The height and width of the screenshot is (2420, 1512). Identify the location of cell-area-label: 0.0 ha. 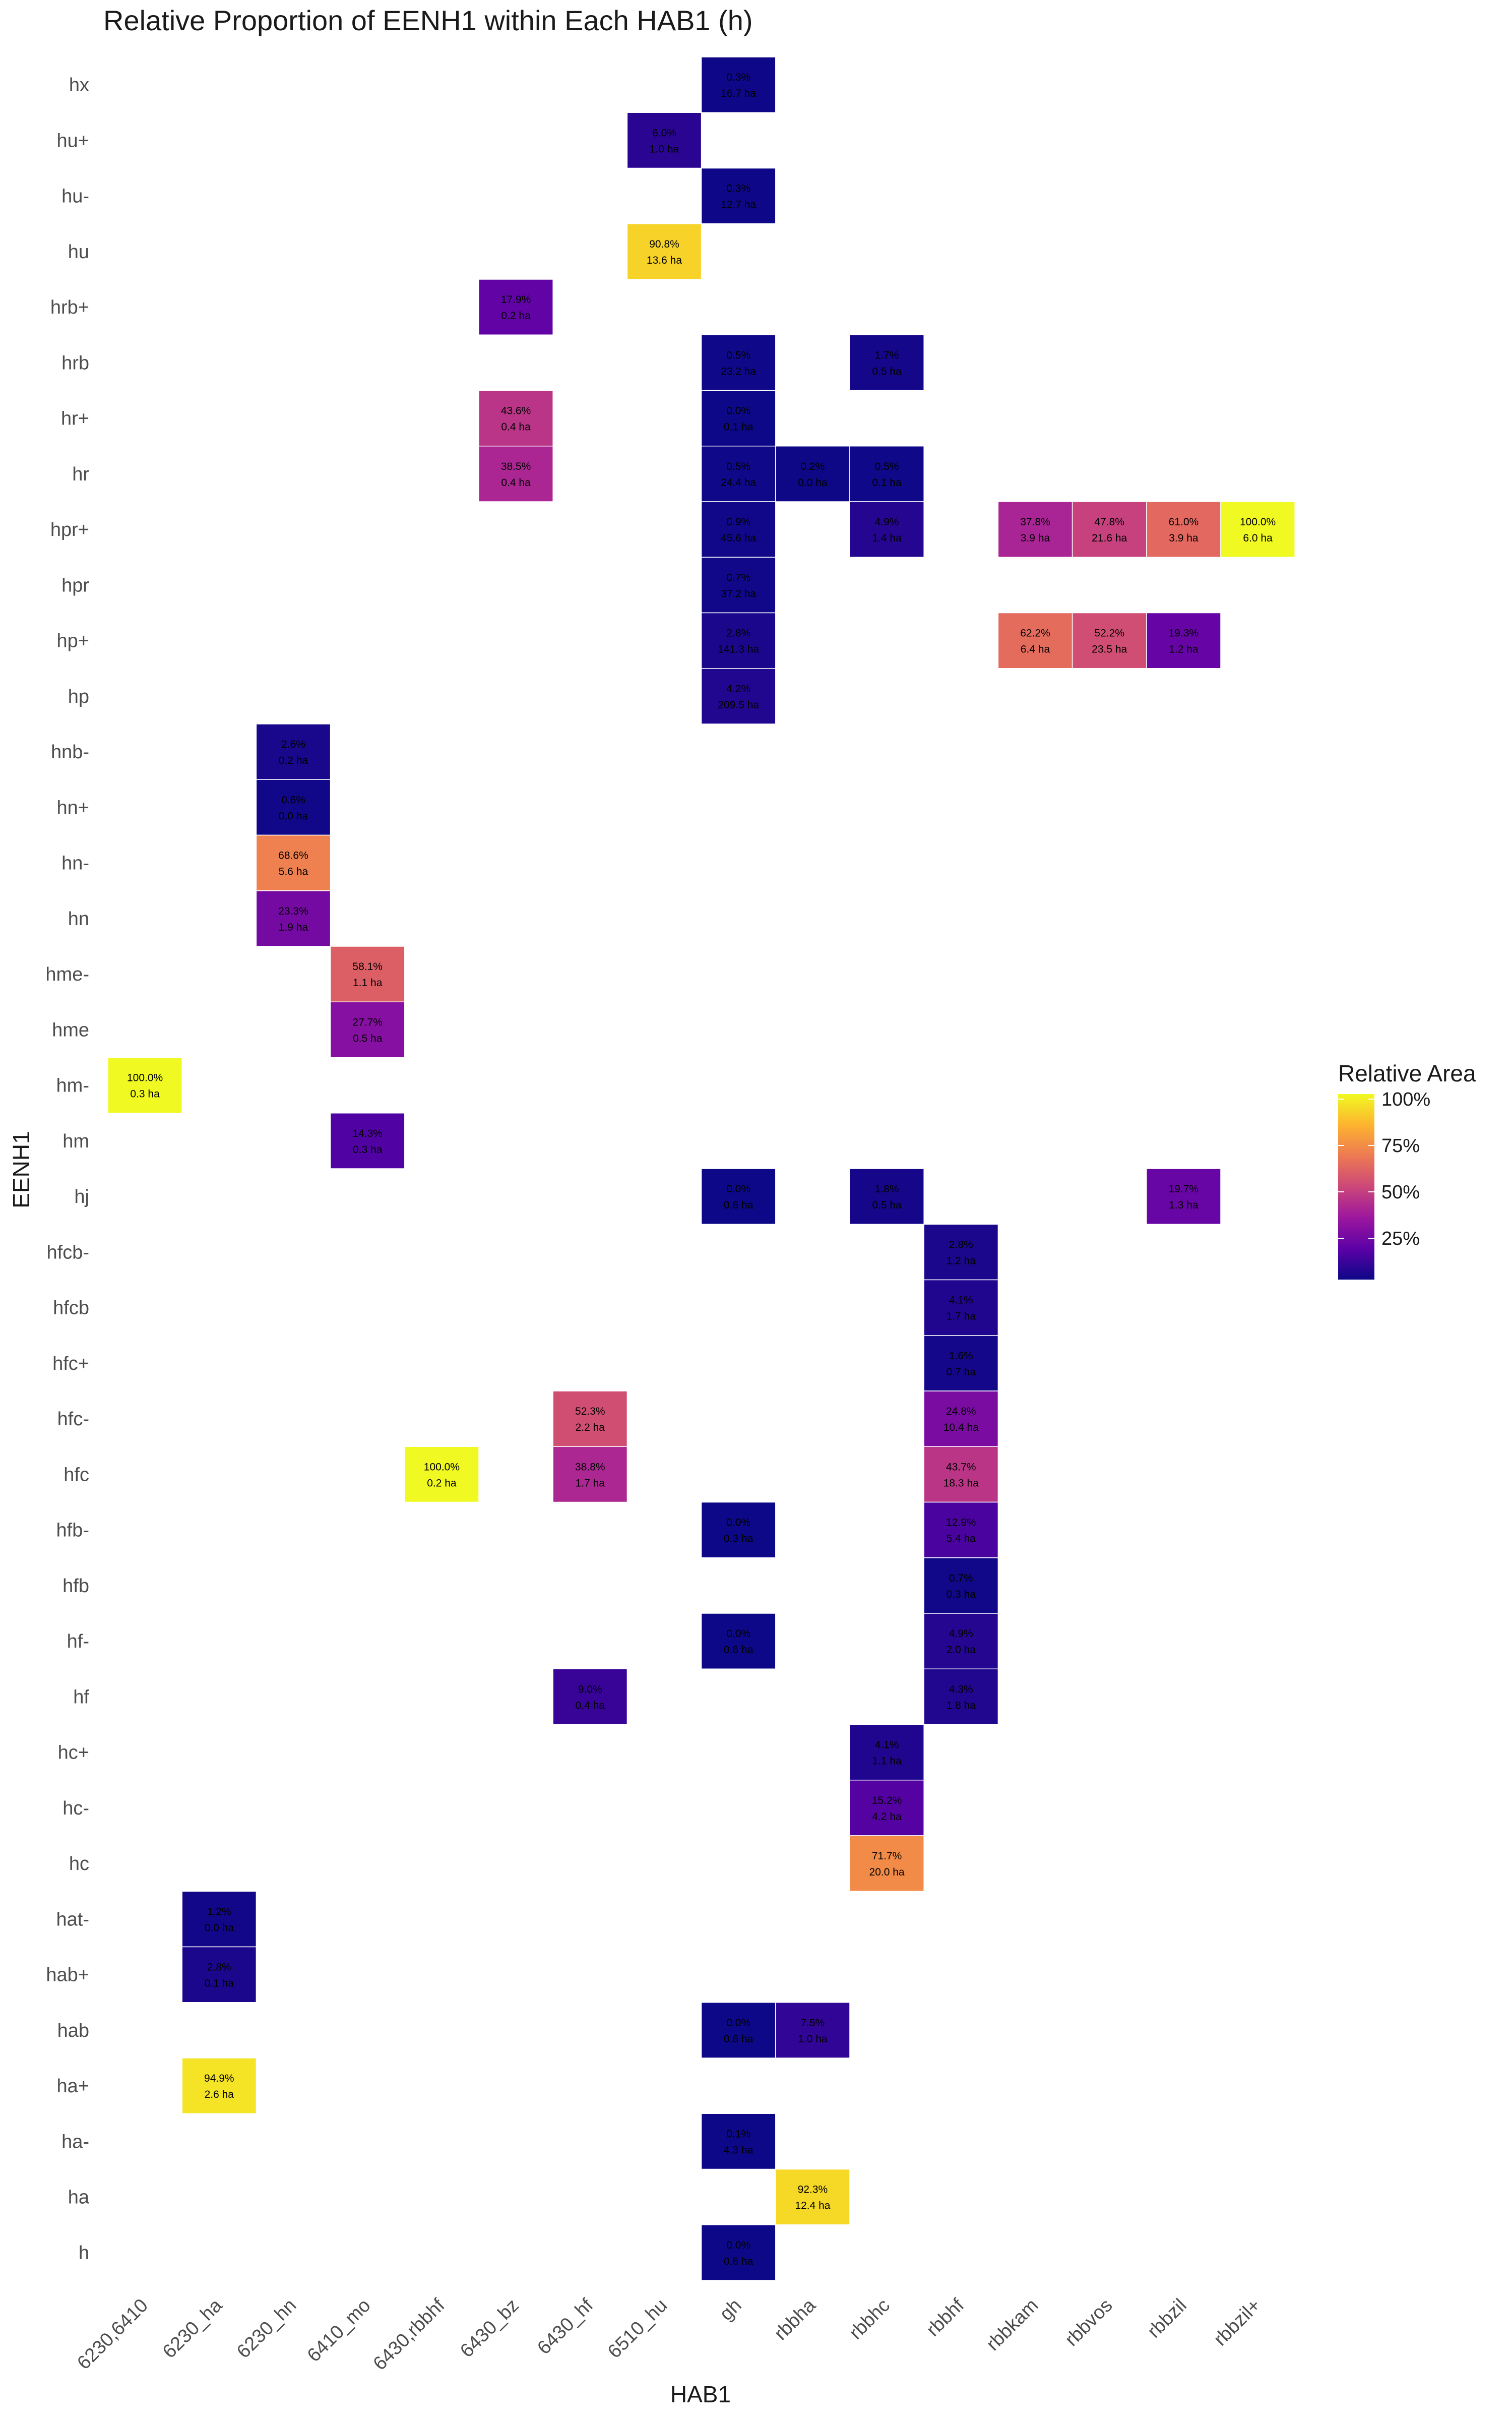
(293, 816).